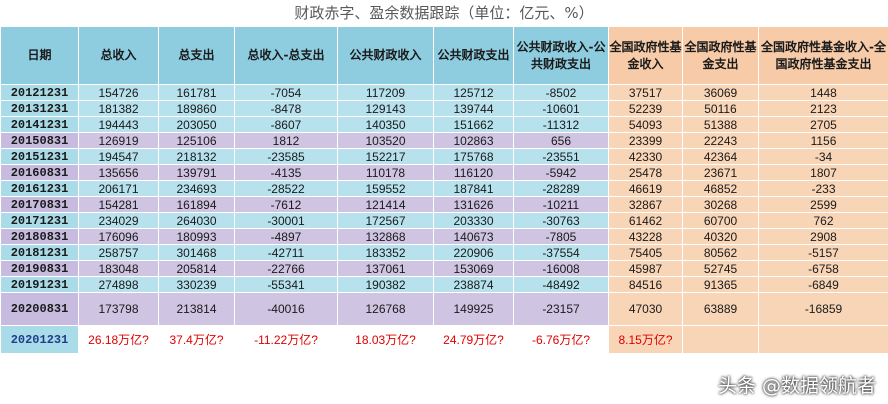 This screenshot has width=888, height=404. What do you see at coordinates (385, 284) in the screenshot?
I see `table-cell: 190382` at bounding box center [385, 284].